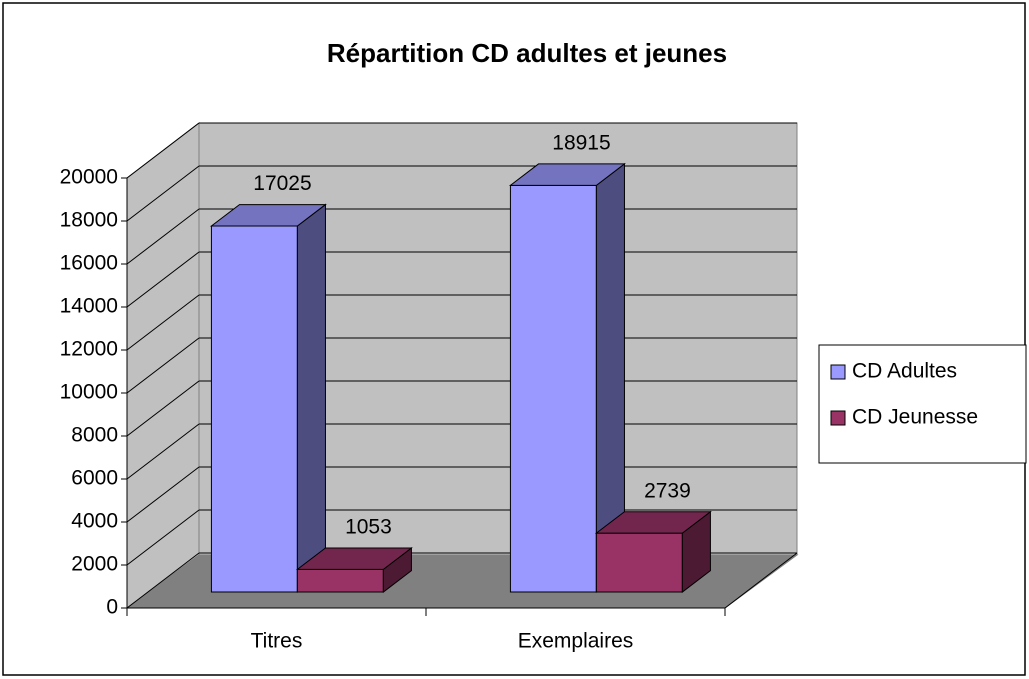 Image resolution: width=1029 pixels, height=679 pixels. I want to click on data-label: 18915, so click(581, 142).